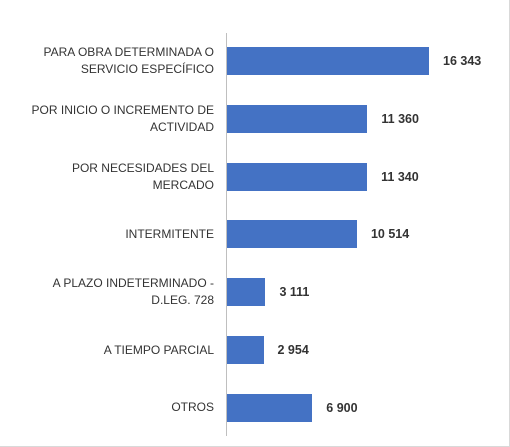  Describe the element at coordinates (390, 234) in the screenshot. I see `value-label: 10 514` at that location.